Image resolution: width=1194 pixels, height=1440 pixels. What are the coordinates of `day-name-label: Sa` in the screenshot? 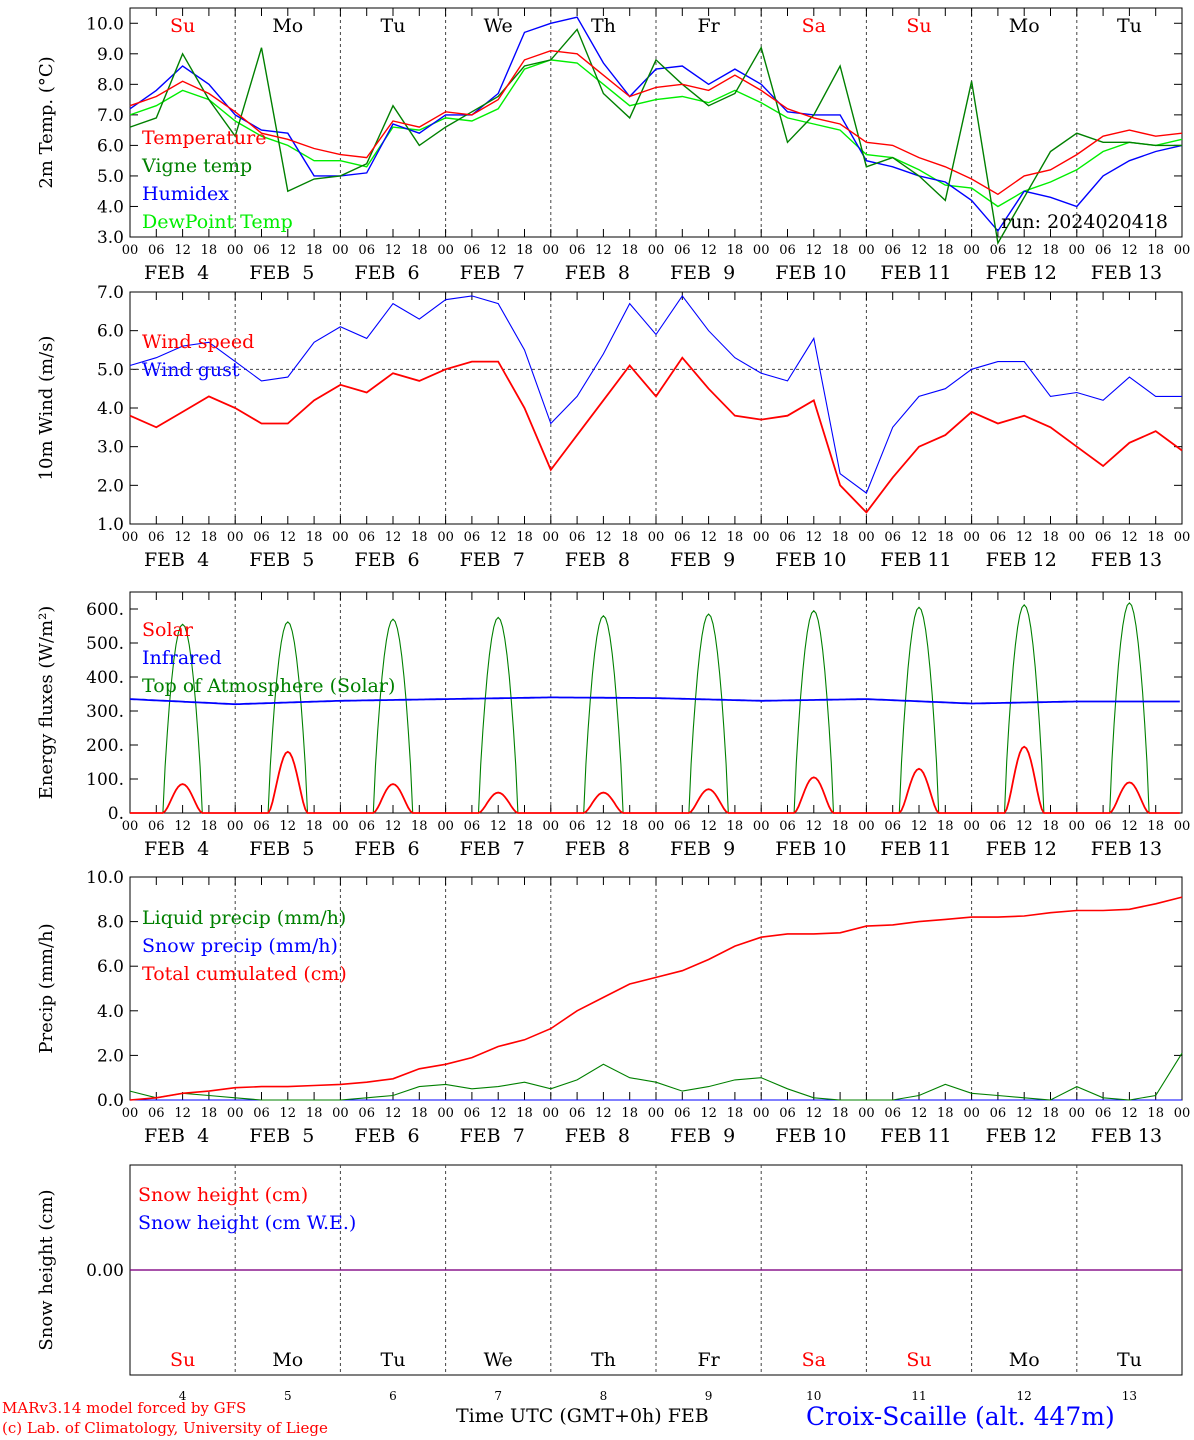 It's located at (814, 1360).